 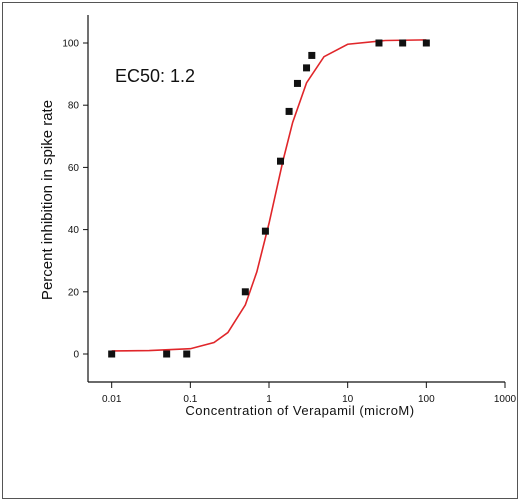 What do you see at coordinates (190, 399) in the screenshot?
I see `x-tick-label: 0.1` at bounding box center [190, 399].